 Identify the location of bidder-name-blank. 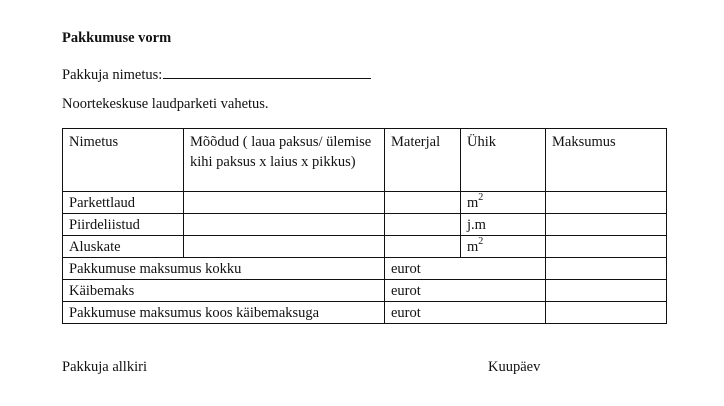
(267, 71).